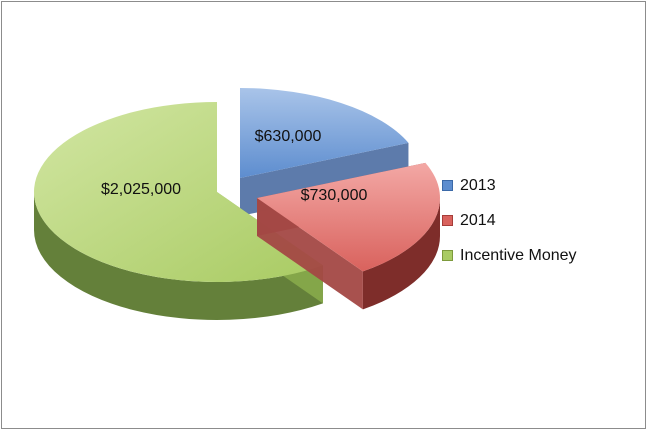  What do you see at coordinates (447, 255) in the screenshot?
I see `legend-swatch-incentive-money` at bounding box center [447, 255].